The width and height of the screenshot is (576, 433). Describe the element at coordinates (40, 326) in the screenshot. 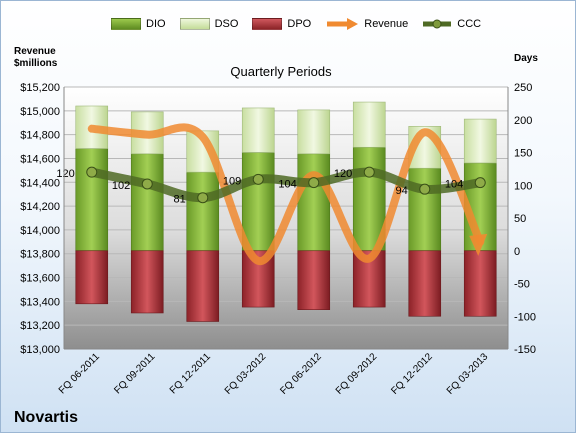

I see `left-axis-tick-label: $13,200` at that location.